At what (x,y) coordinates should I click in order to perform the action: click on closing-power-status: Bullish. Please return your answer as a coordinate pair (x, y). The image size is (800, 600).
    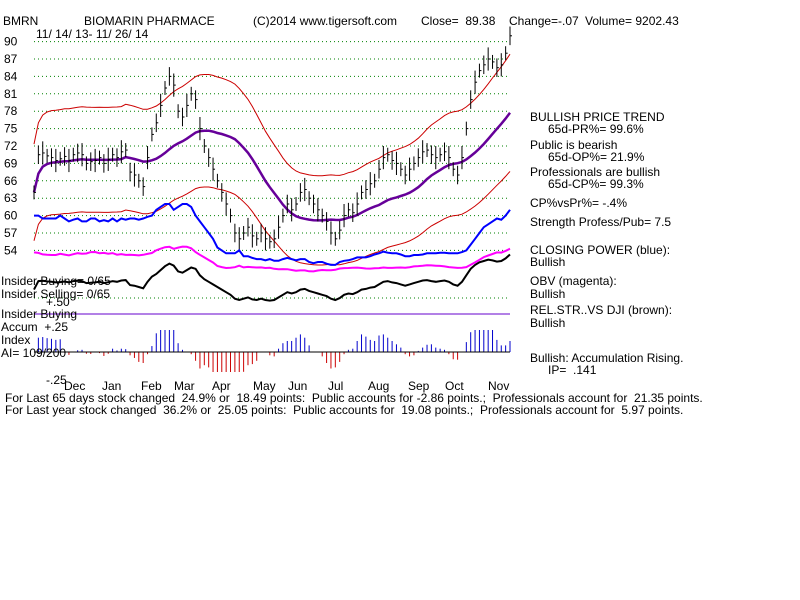
    Looking at the image, I should click on (548, 262).